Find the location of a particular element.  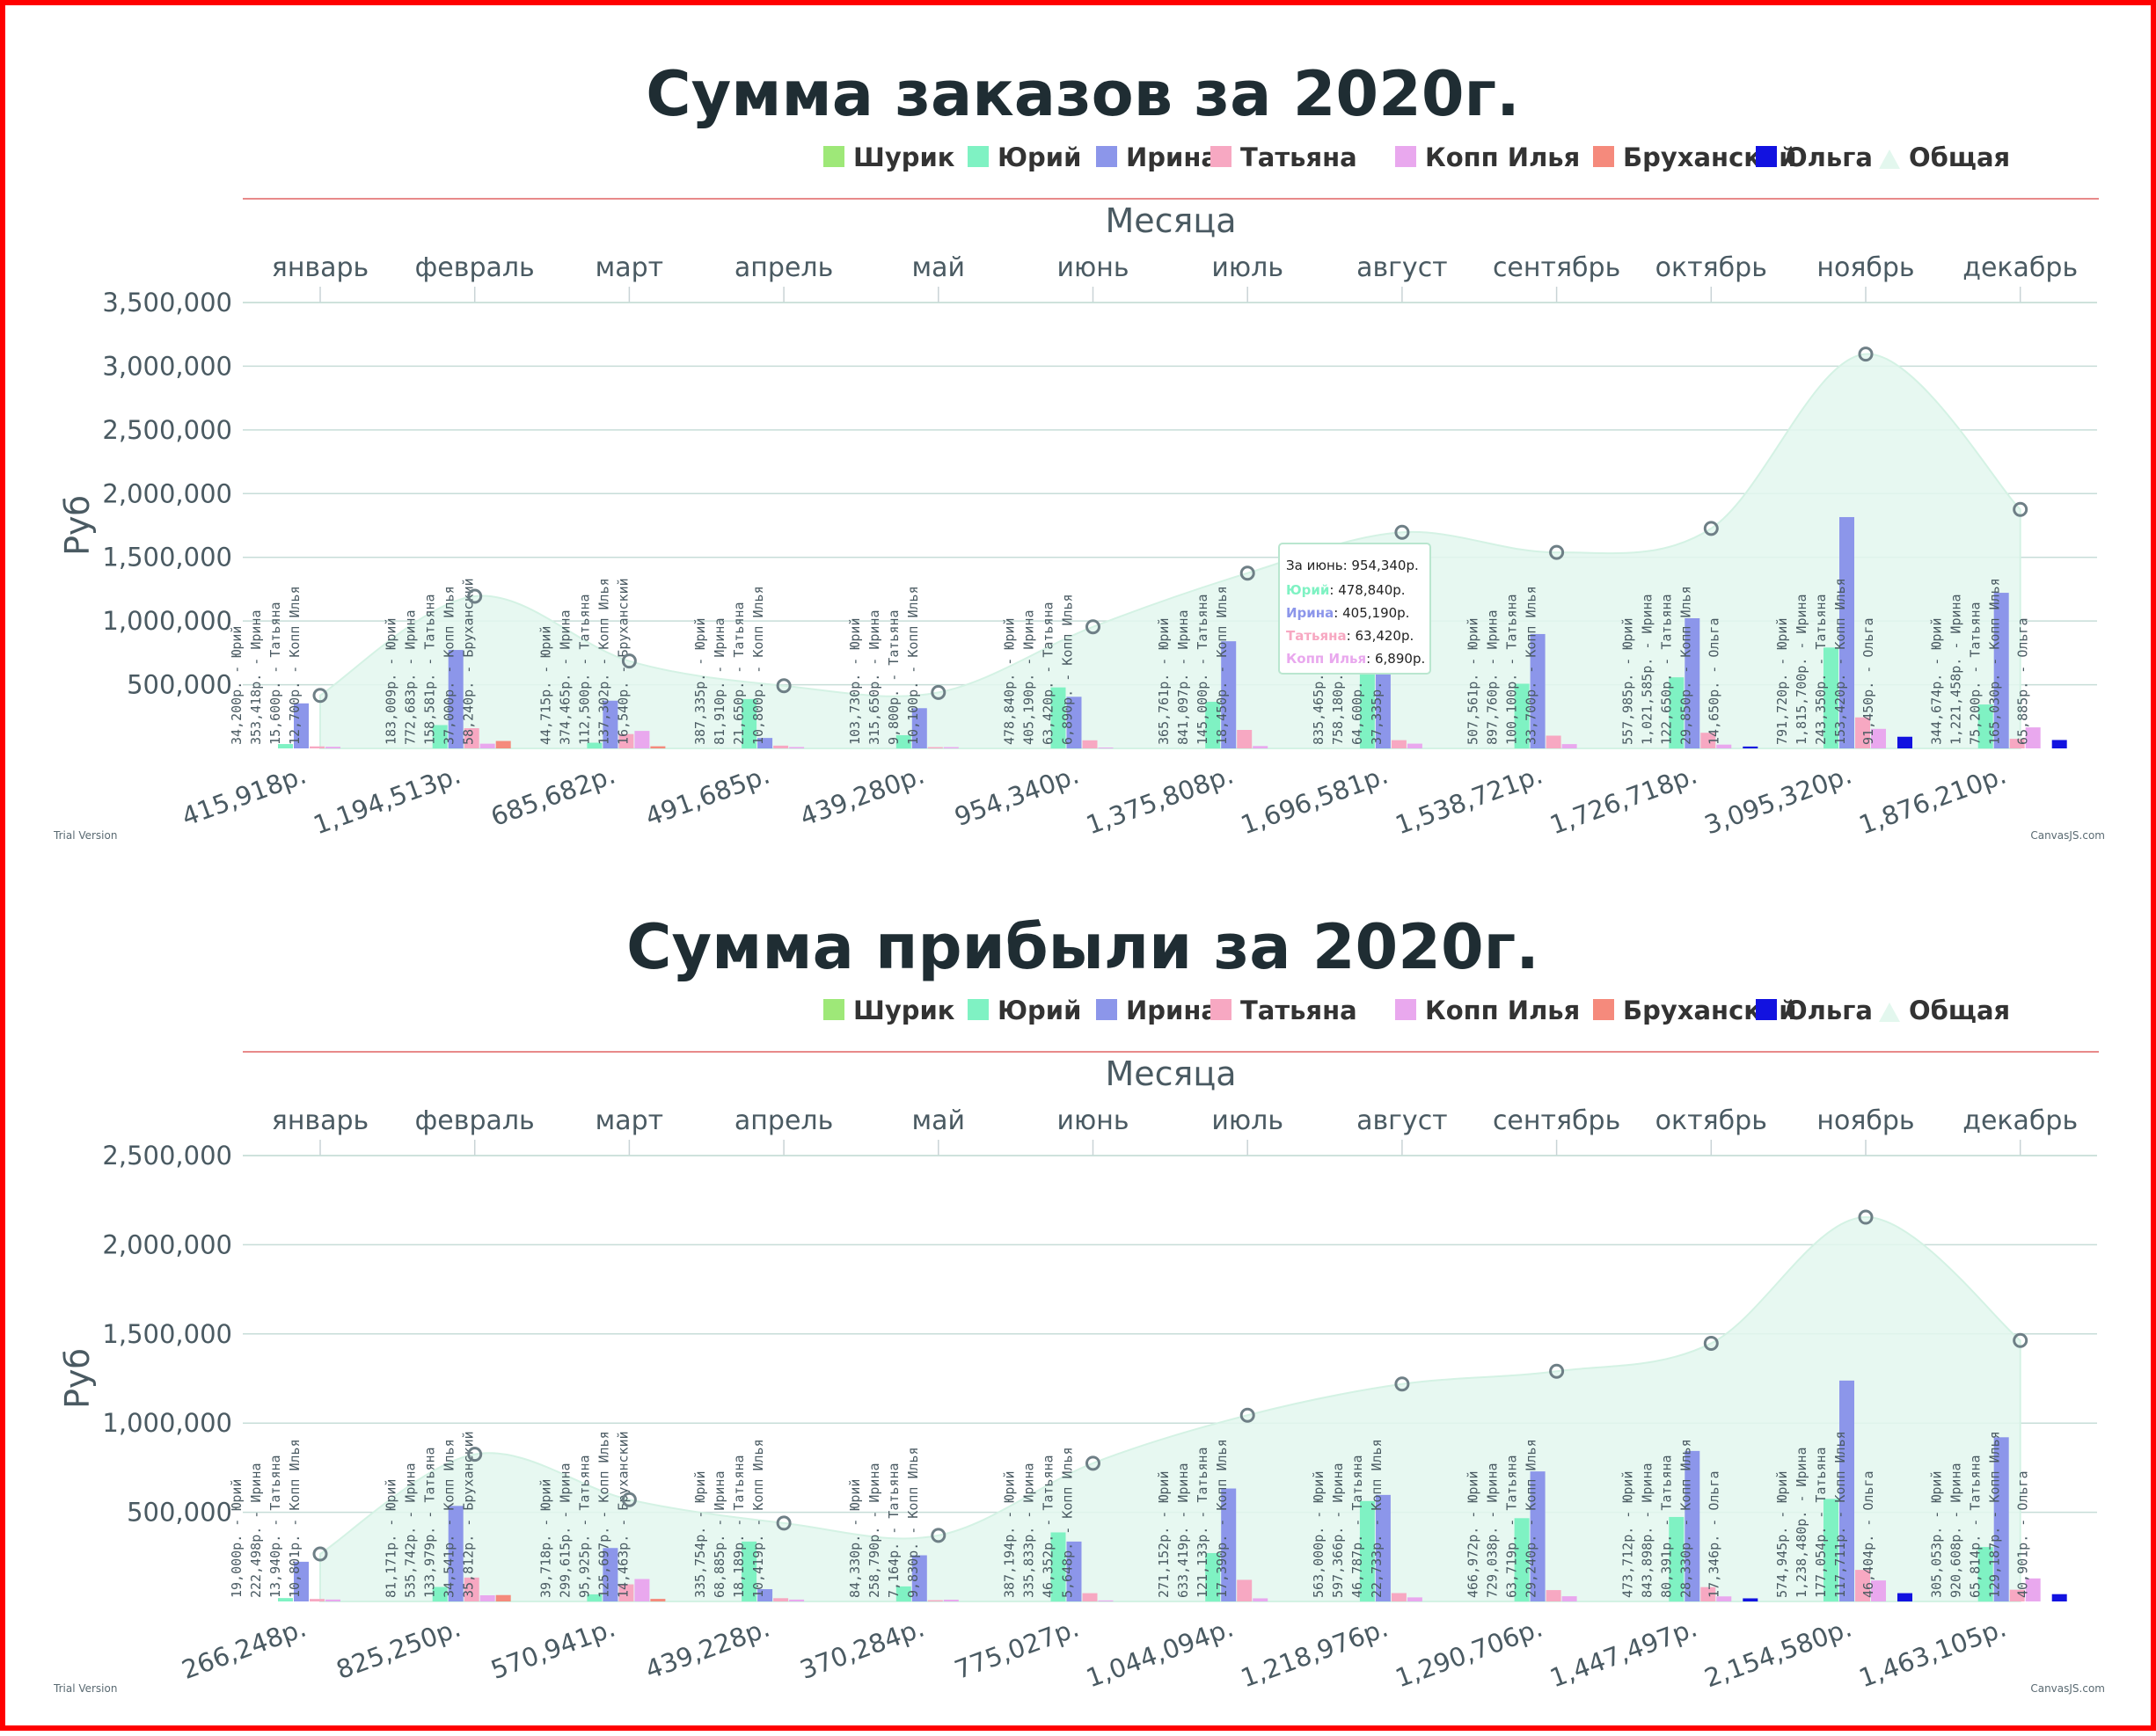

y-tick-label: 3,000,000 is located at coordinates (167, 366).